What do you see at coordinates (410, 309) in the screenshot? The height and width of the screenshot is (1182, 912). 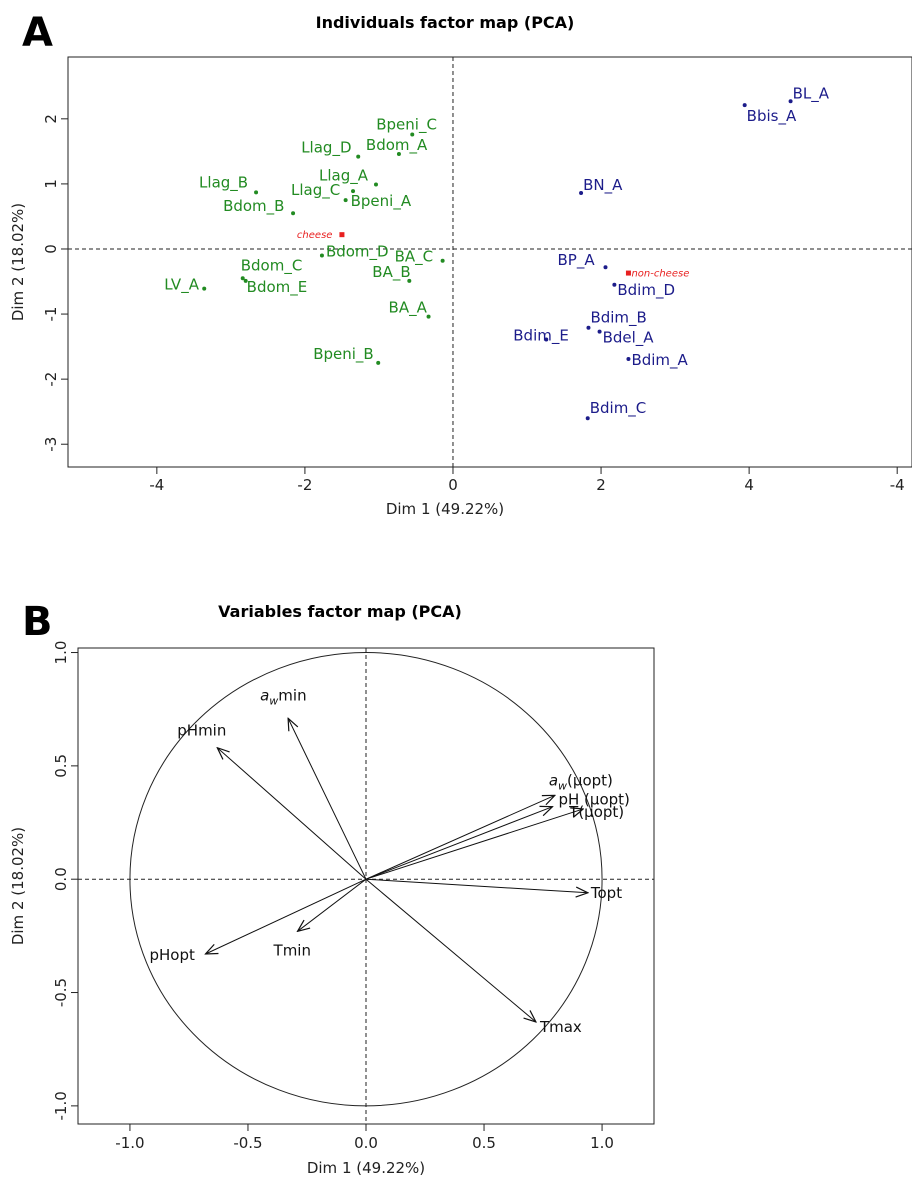 I see `point-ba-a: BA_A` at bounding box center [410, 309].